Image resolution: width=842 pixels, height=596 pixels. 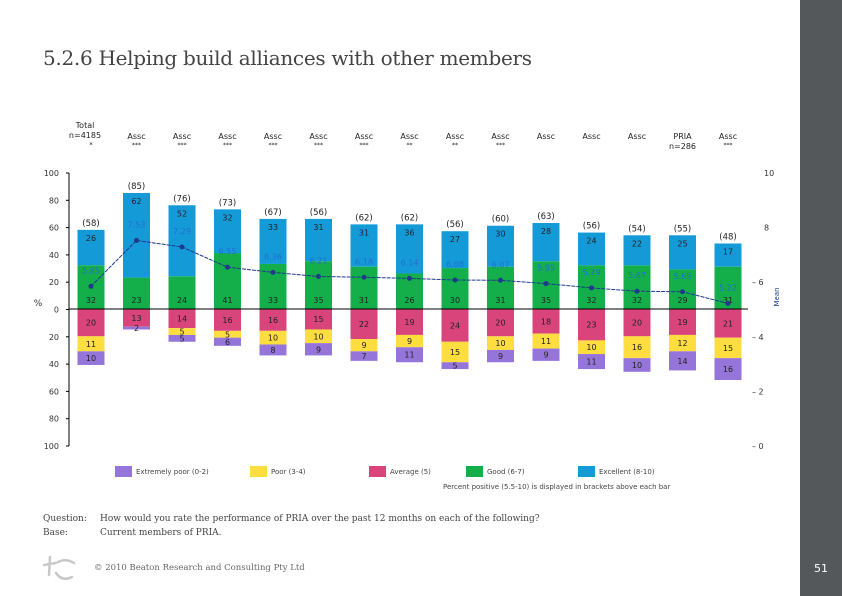 I want to click on bar-label-poor: 9, so click(x=363, y=345).